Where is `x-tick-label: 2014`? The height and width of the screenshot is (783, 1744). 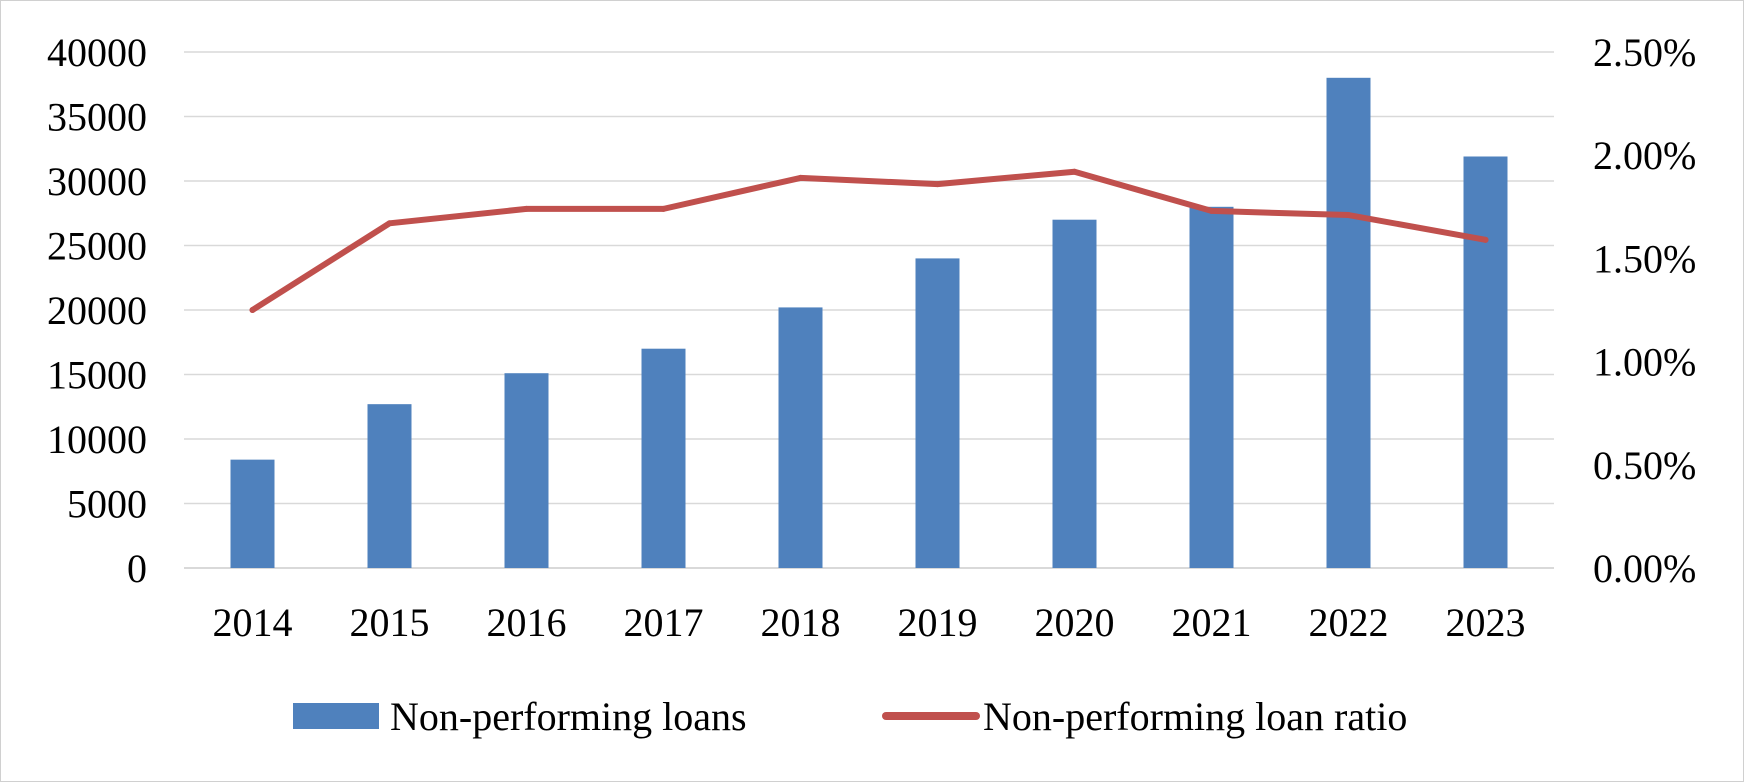
x-tick-label: 2014 is located at coordinates (253, 622).